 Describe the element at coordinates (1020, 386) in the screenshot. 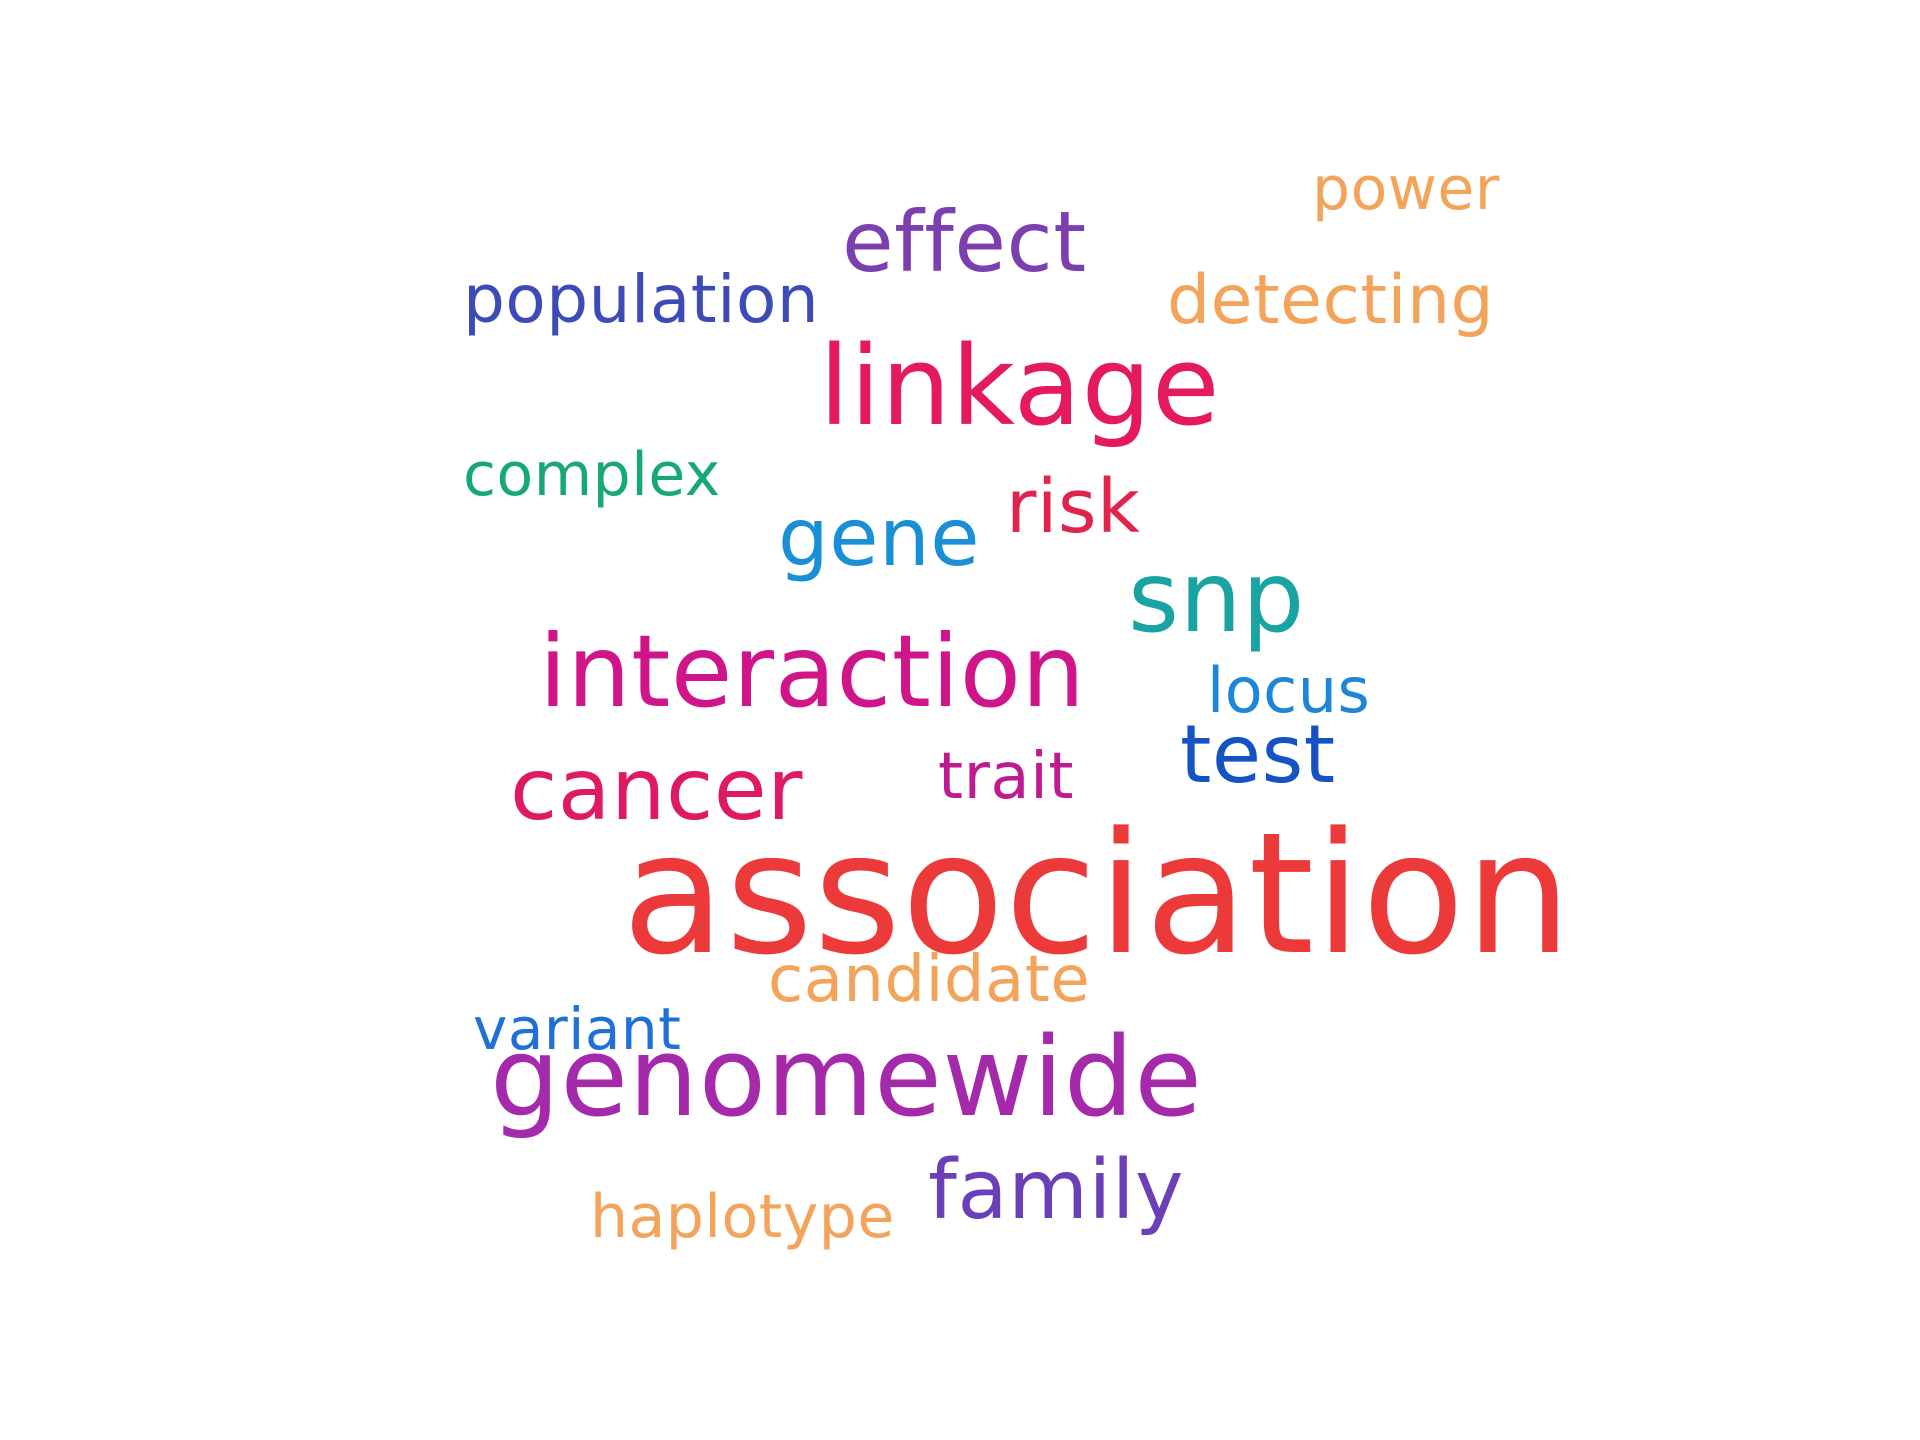

I see `word-linkage: linkage` at that location.